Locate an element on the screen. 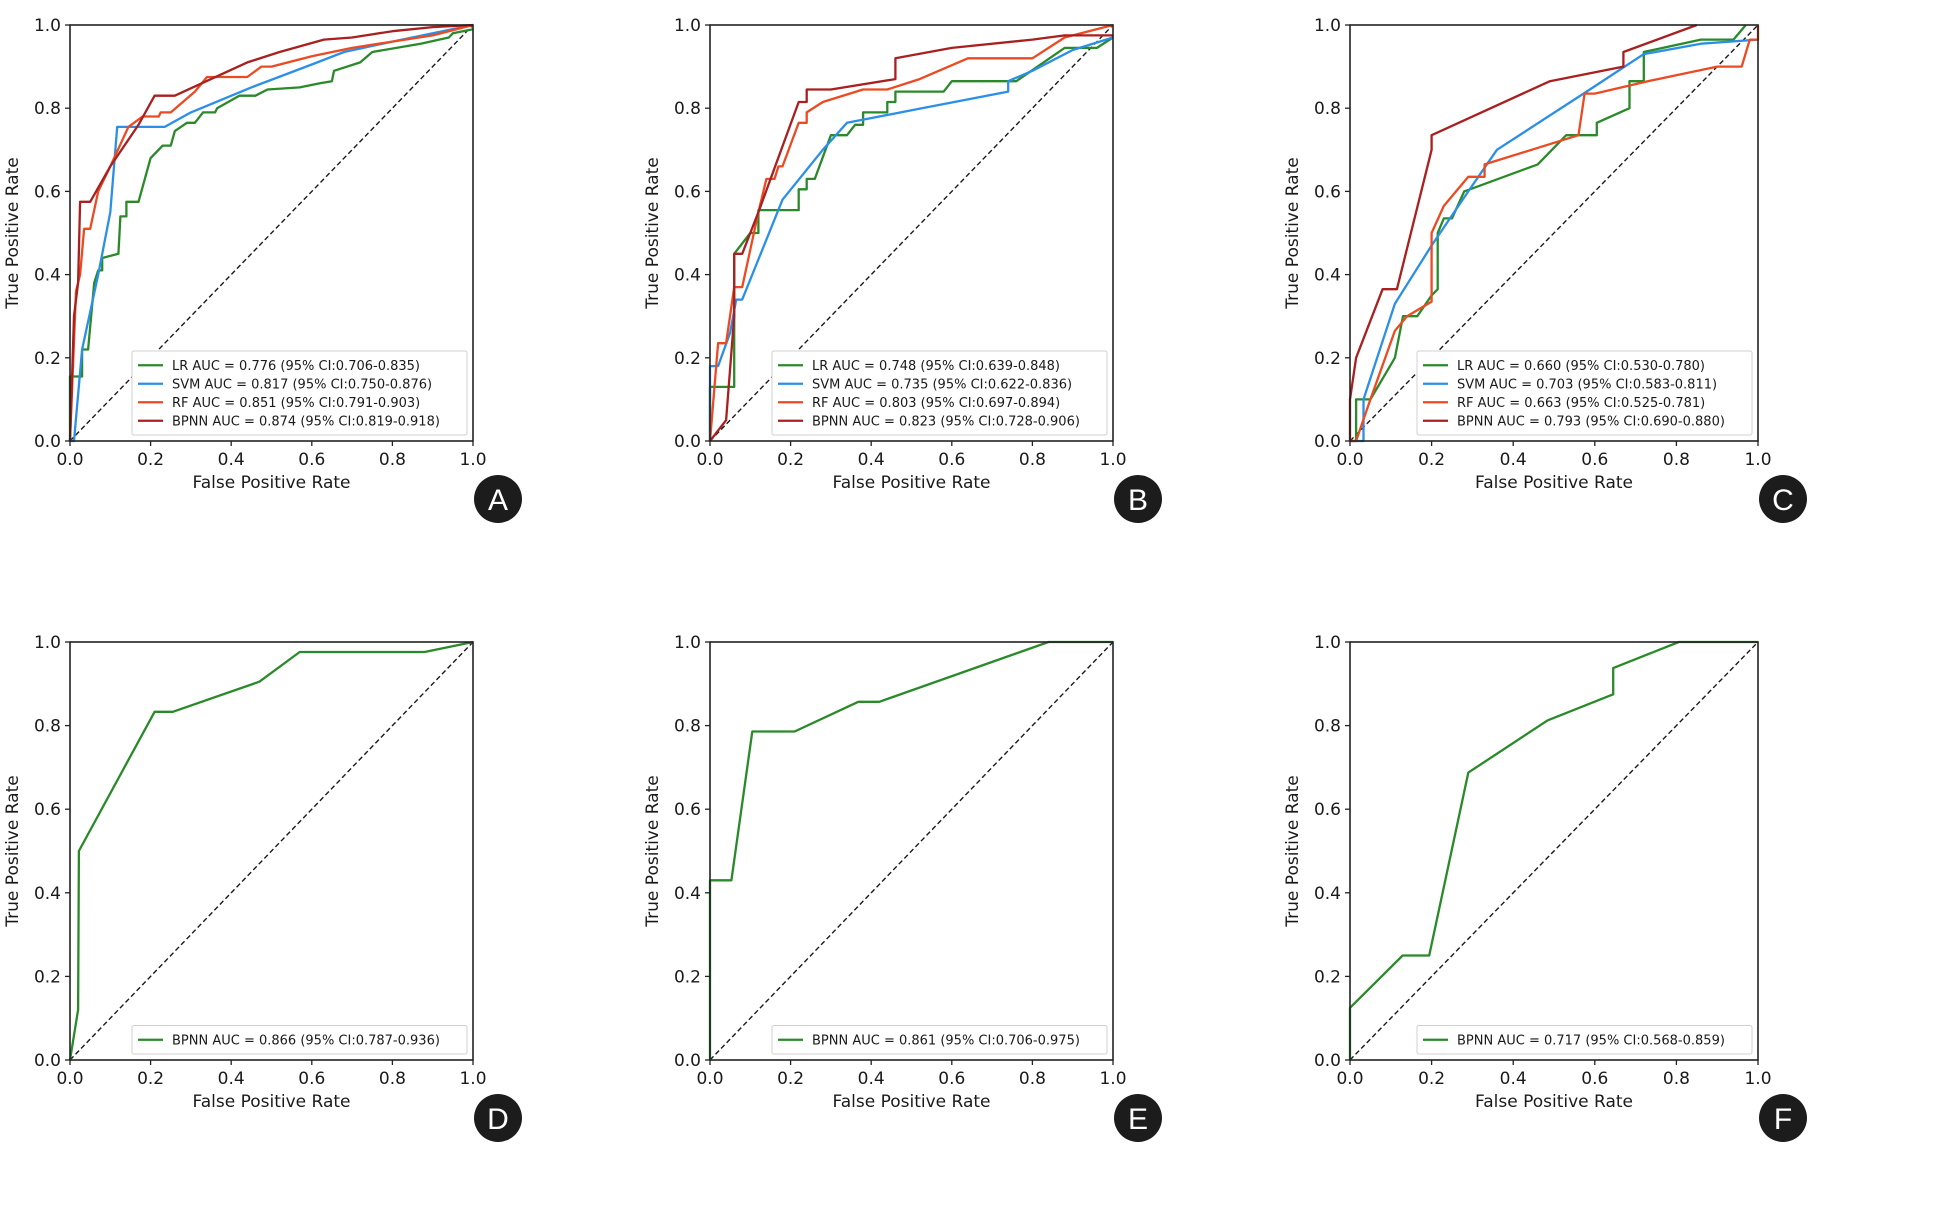  x-axis-label: False Positive Rate is located at coordinates (272, 483).